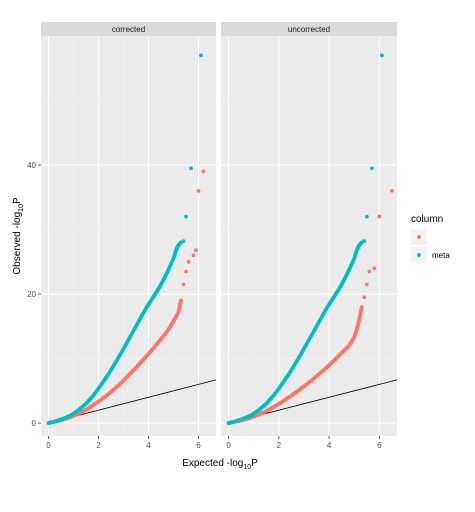 The width and height of the screenshot is (475, 512). I want to click on x-axis-title-tail: P, so click(254, 463).